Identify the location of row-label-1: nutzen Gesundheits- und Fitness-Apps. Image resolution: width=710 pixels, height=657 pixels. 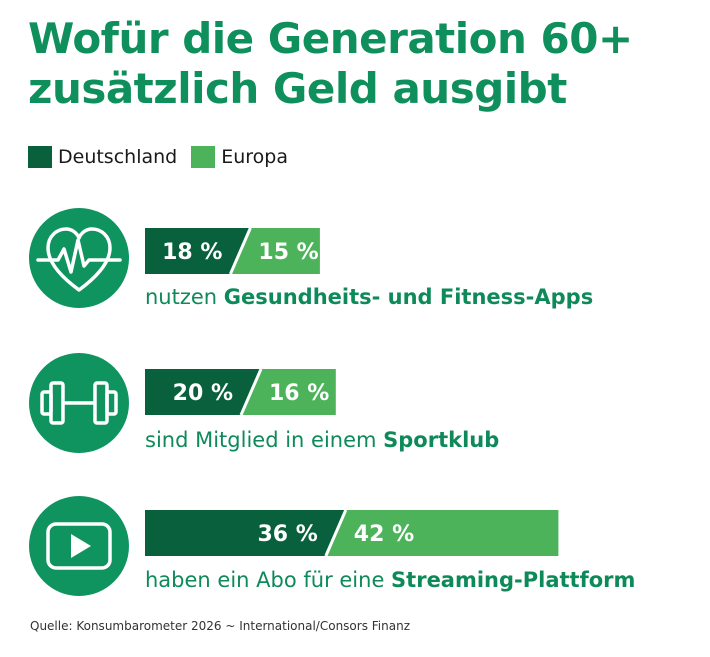
(369, 297).